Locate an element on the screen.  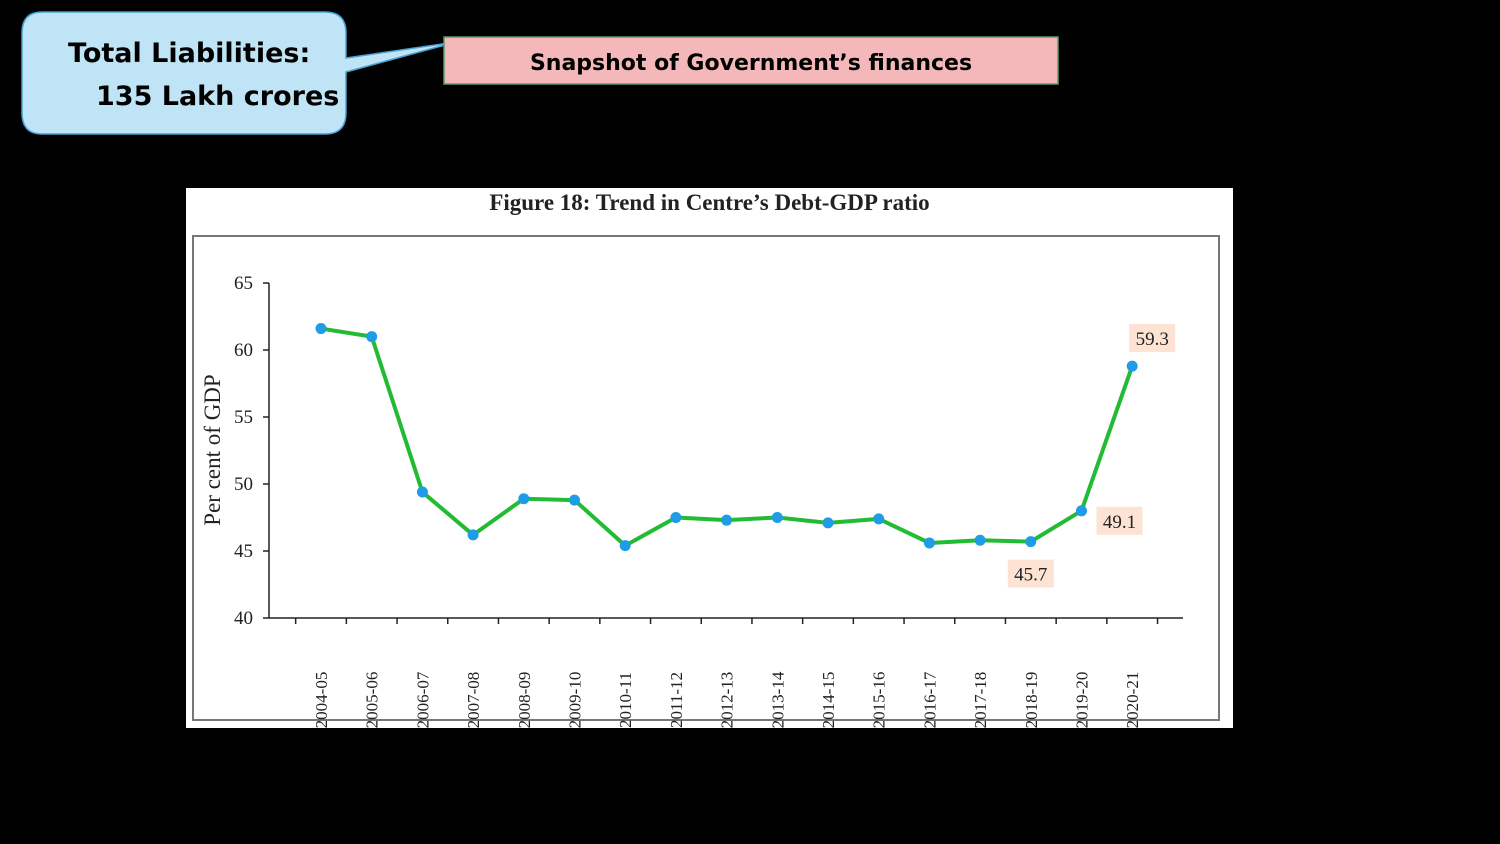
x-tick-label: 2008-09 is located at coordinates (524, 700).